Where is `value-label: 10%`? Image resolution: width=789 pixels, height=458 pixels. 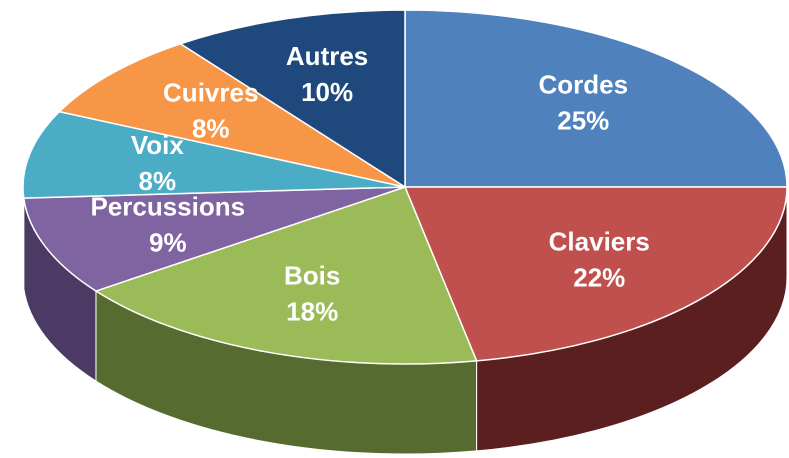
value-label: 10% is located at coordinates (327, 92).